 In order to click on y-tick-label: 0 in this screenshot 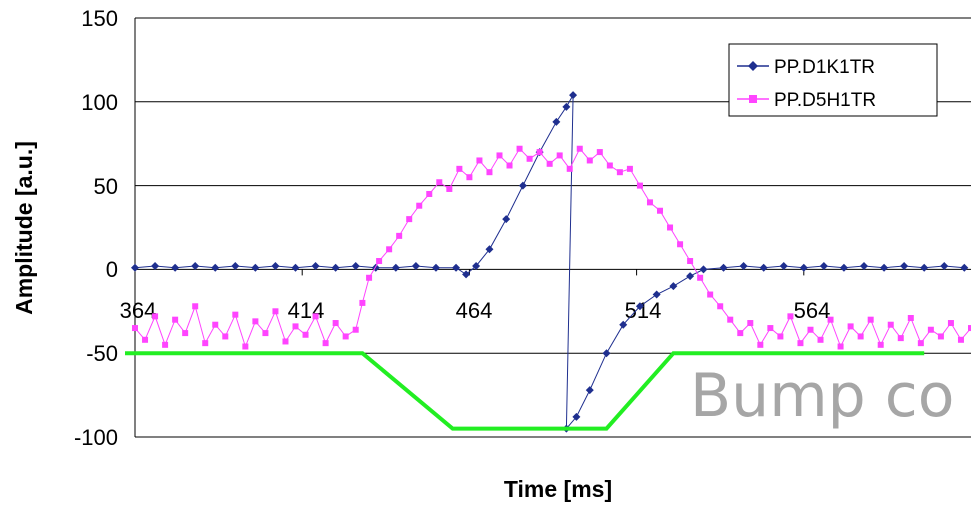, I will do `click(112, 269)`.